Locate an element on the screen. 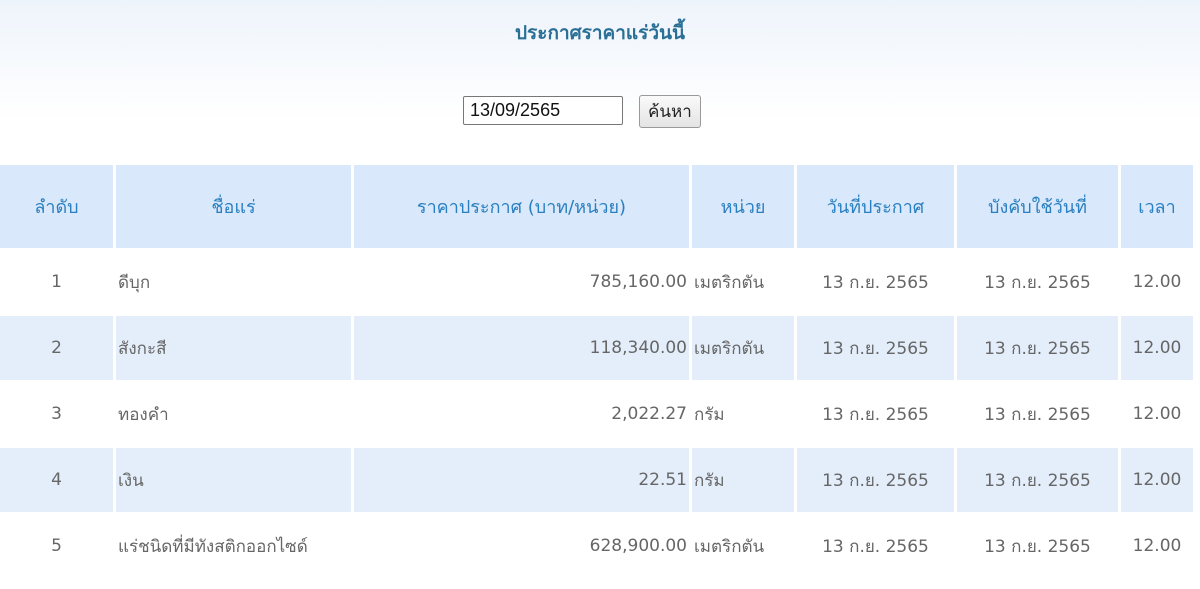 Image resolution: width=1200 pixels, height=589 pixels. cell-name: ทองคำ is located at coordinates (143, 414).